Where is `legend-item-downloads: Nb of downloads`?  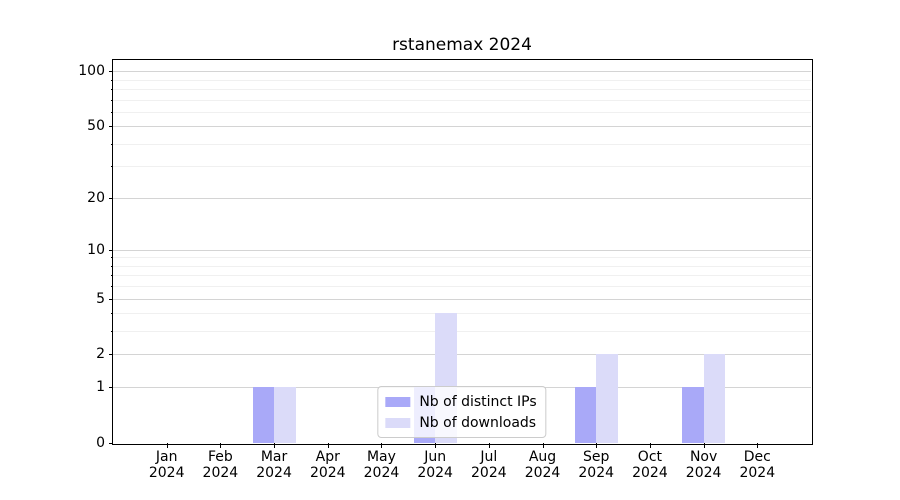 legend-item-downloads: Nb of downloads is located at coordinates (460, 422).